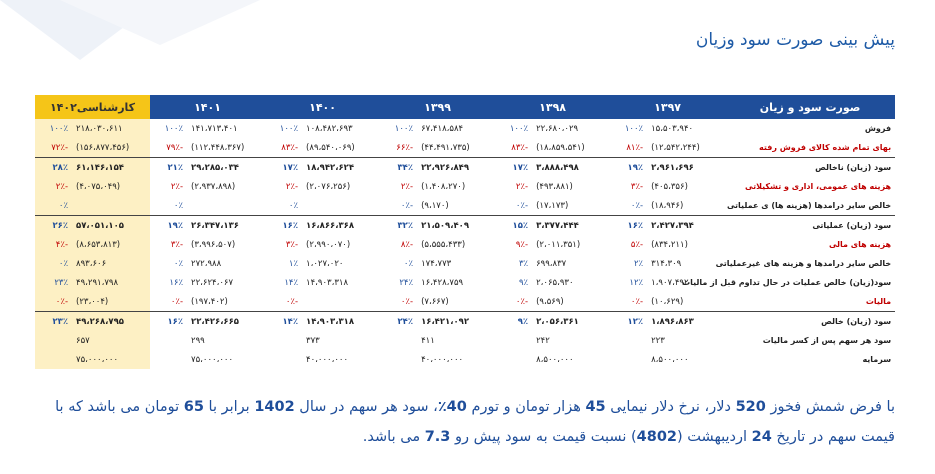 This screenshot has width=935, height=474. What do you see at coordinates (214, 128) in the screenshot?
I see `cell-value: ۱۴۱،۷۱۳،۴۰۱` at bounding box center [214, 128].